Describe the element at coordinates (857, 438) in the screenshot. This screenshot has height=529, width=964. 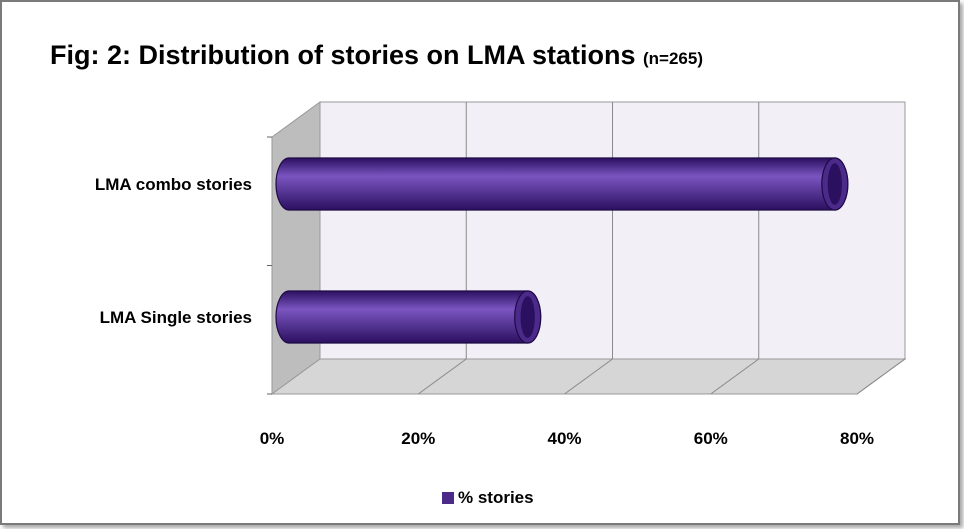
I see `x-tick-label: 80%` at that location.